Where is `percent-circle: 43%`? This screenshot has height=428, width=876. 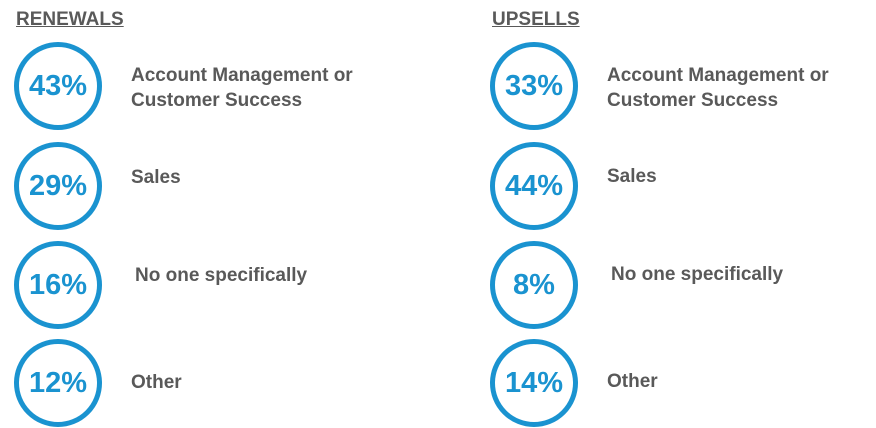 percent-circle: 43% is located at coordinates (58, 86).